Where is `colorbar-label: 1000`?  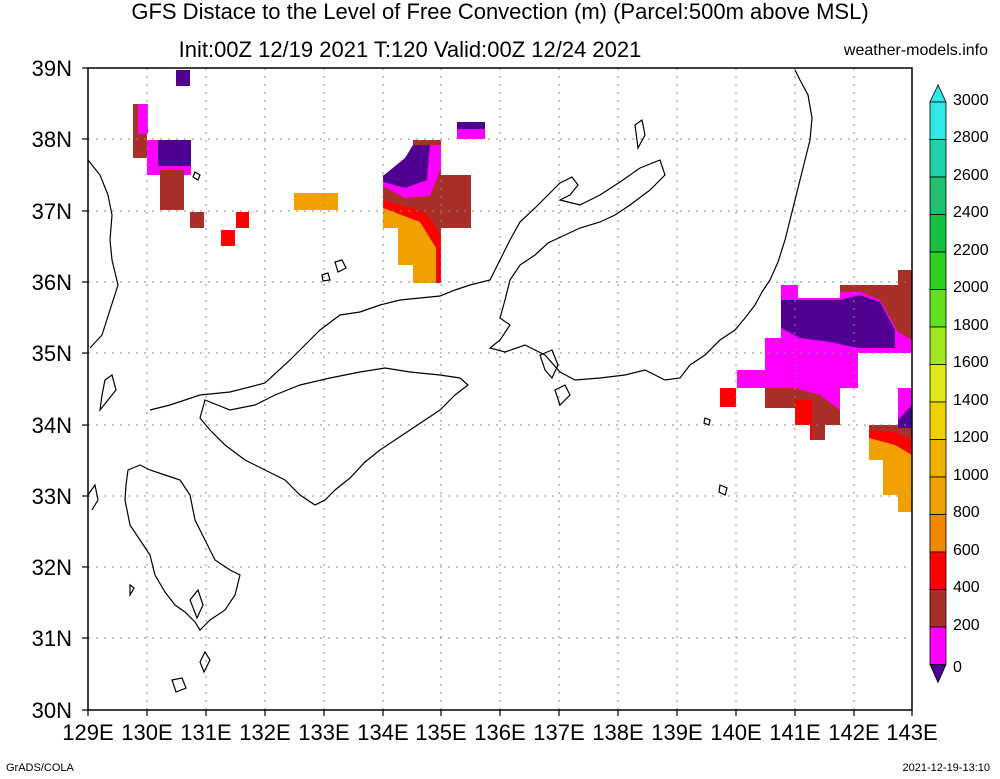 colorbar-label: 1000 is located at coordinates (971, 475).